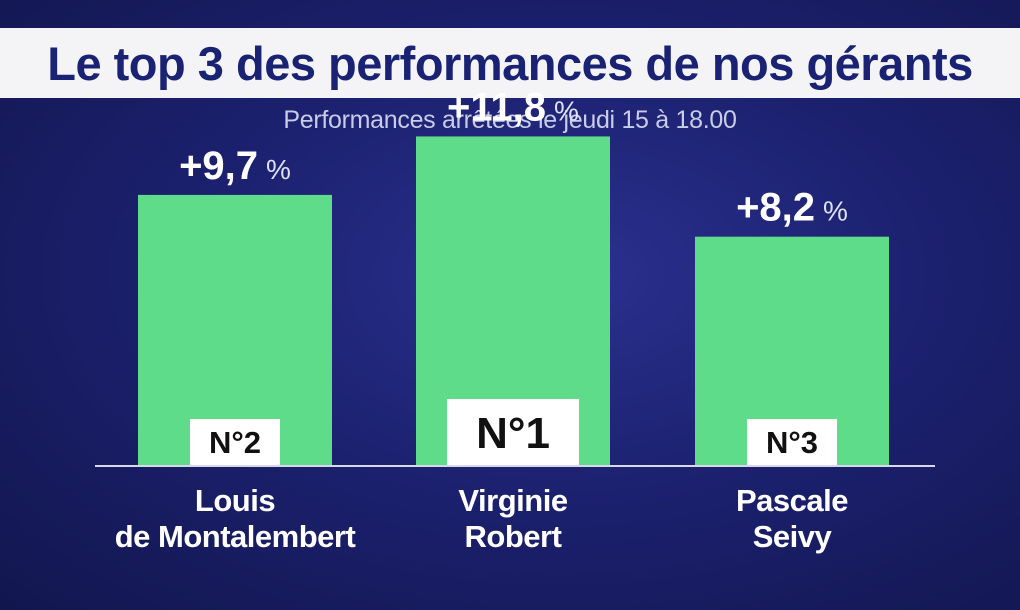 This screenshot has width=1020, height=610. What do you see at coordinates (235, 166) in the screenshot?
I see `data-label: +9,7%` at bounding box center [235, 166].